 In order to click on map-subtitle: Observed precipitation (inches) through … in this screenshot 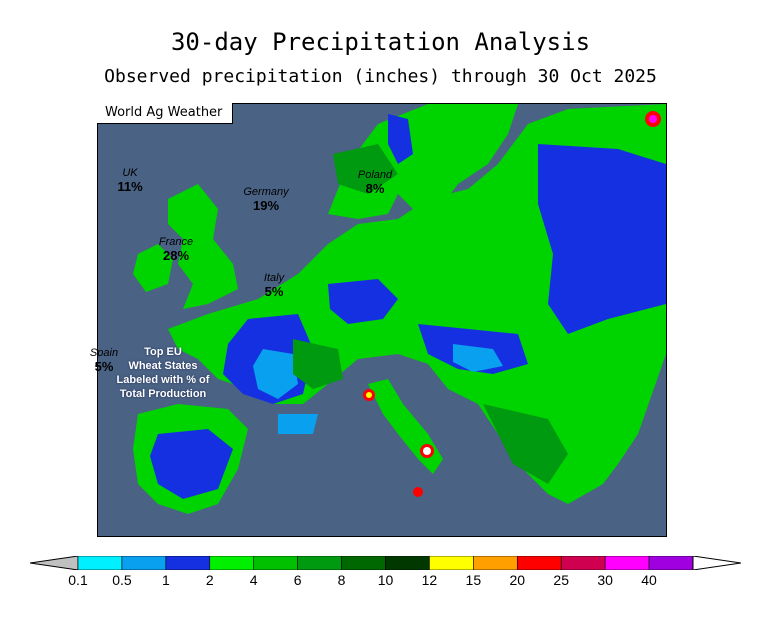, I will do `click(380, 76)`.